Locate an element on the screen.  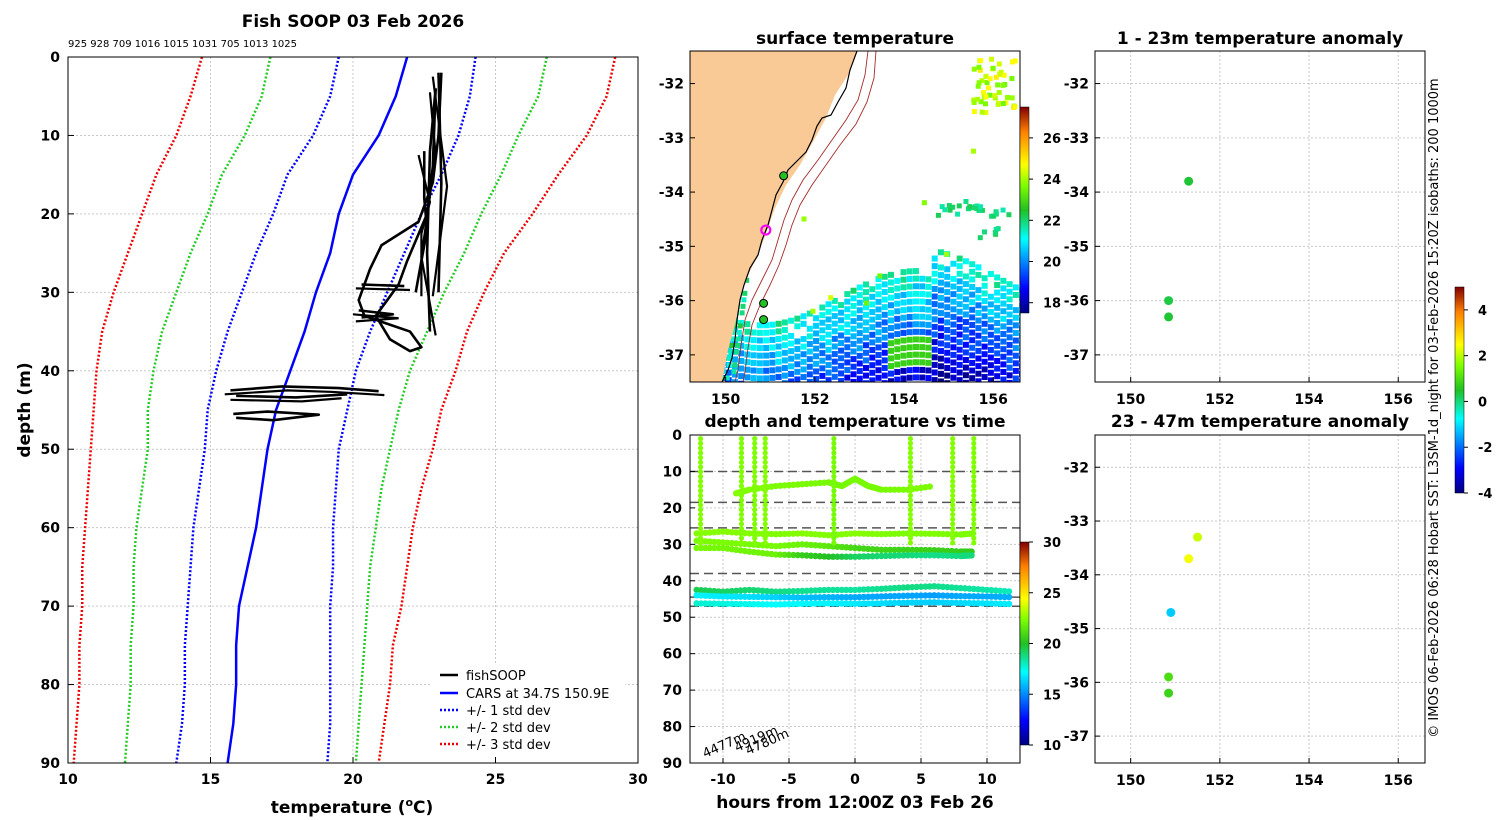
depth-time-point is located at coordinates (881, 549).